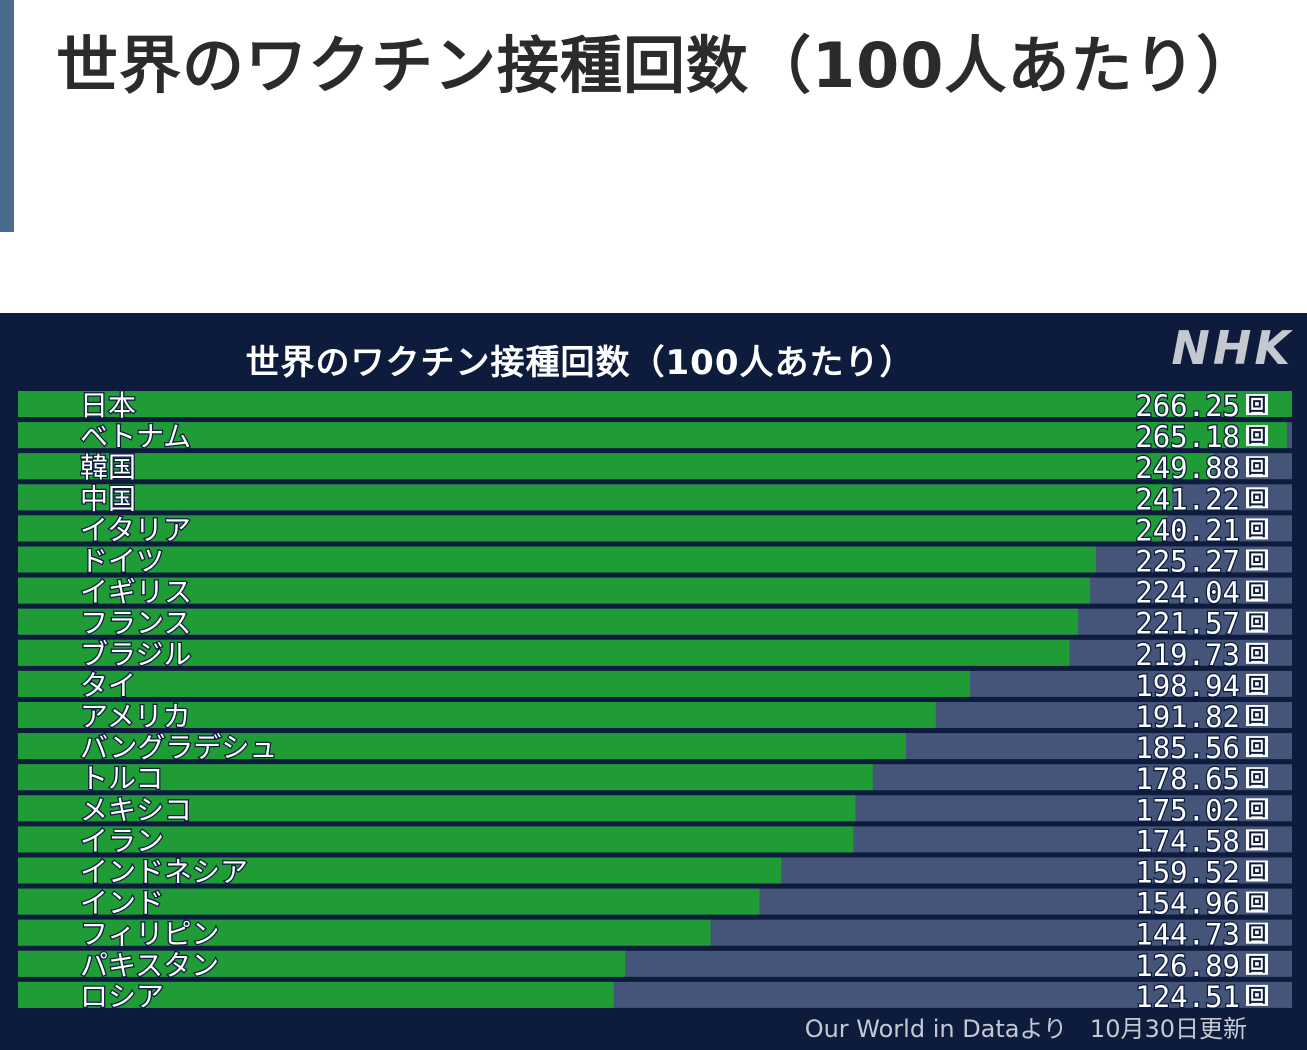 This screenshot has width=1307, height=1050. I want to click on bar-category-label: ベトナム, so click(135, 436).